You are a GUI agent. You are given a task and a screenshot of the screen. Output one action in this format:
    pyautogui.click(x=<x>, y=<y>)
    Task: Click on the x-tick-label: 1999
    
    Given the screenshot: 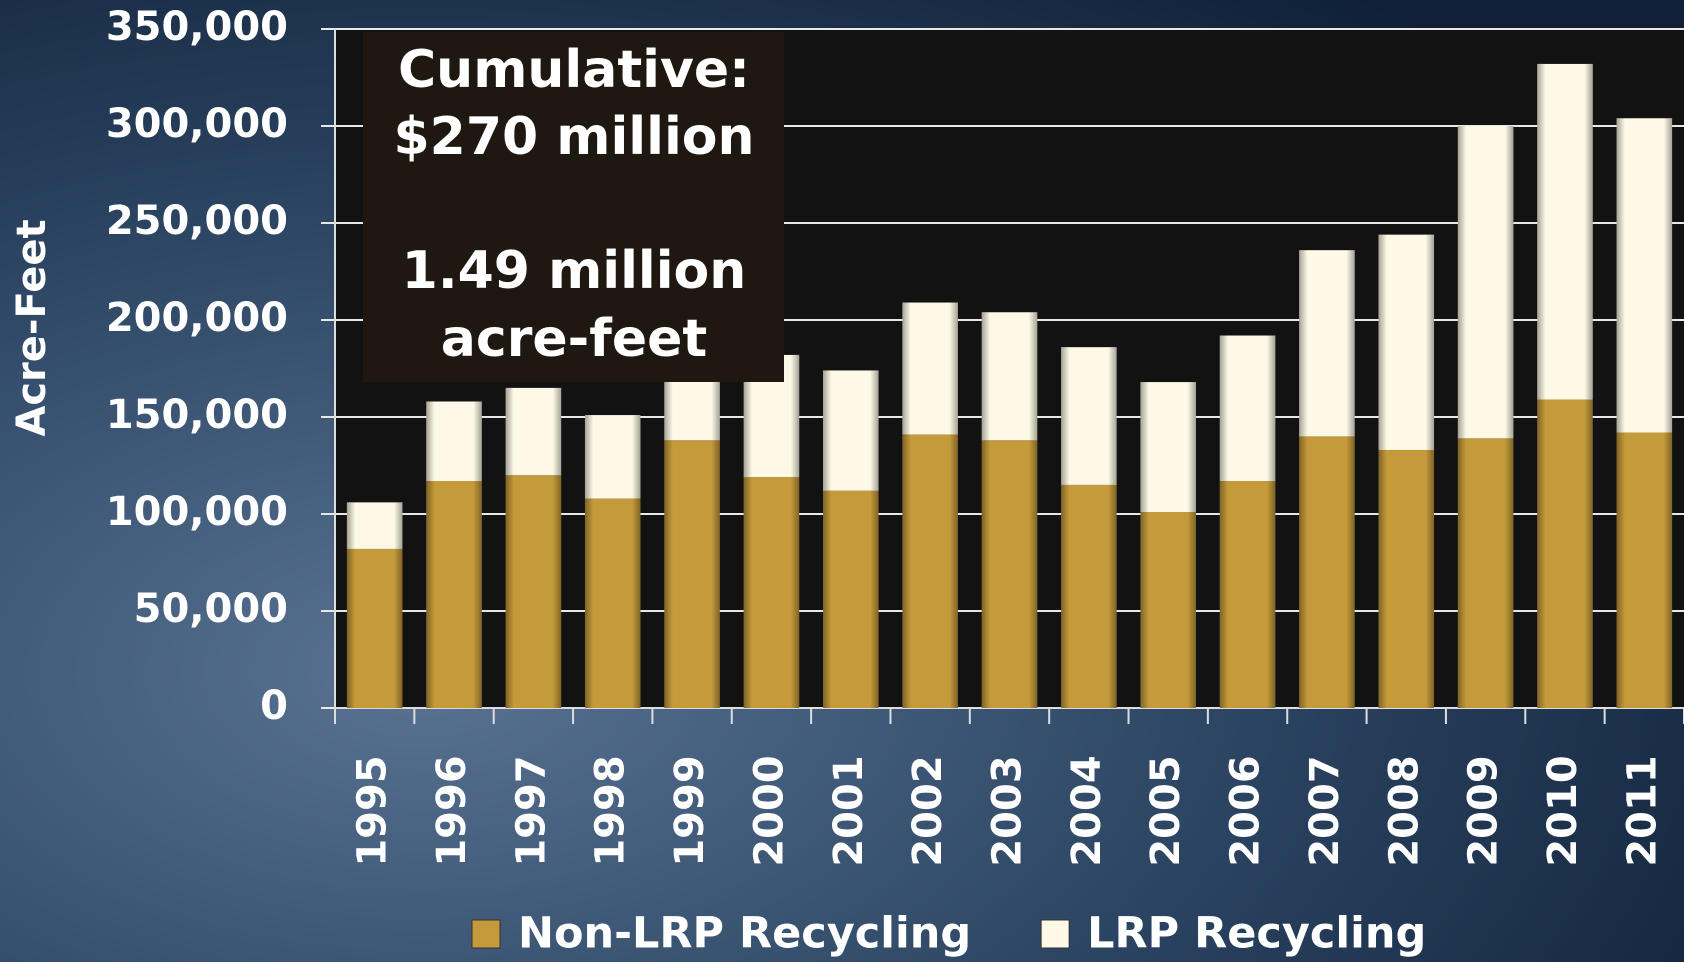 What is the action you would take?
    pyautogui.click(x=690, y=810)
    